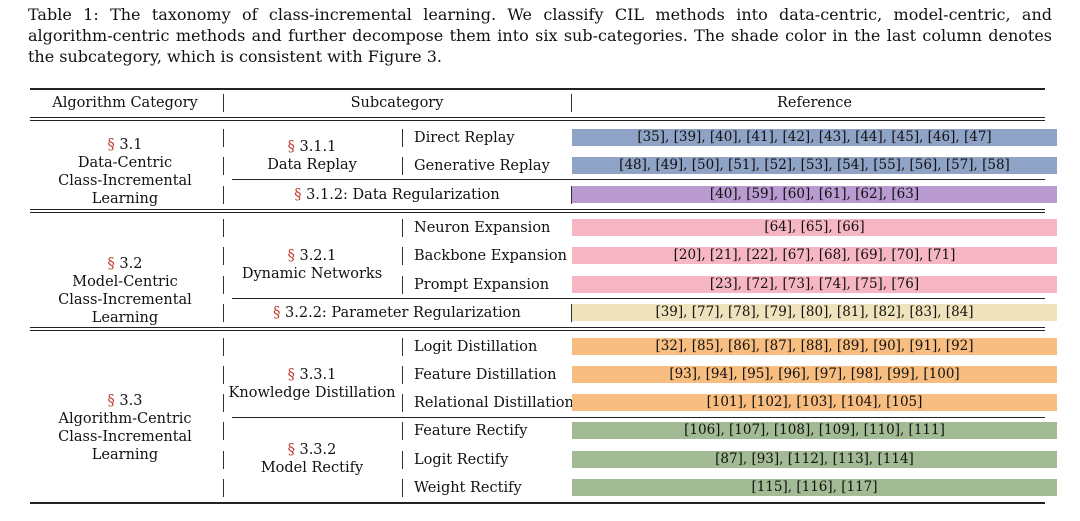 This screenshot has width=1080, height=521. I want to click on reference-bar: [40], [59], [60], [61], [62], [63], so click(814, 194).